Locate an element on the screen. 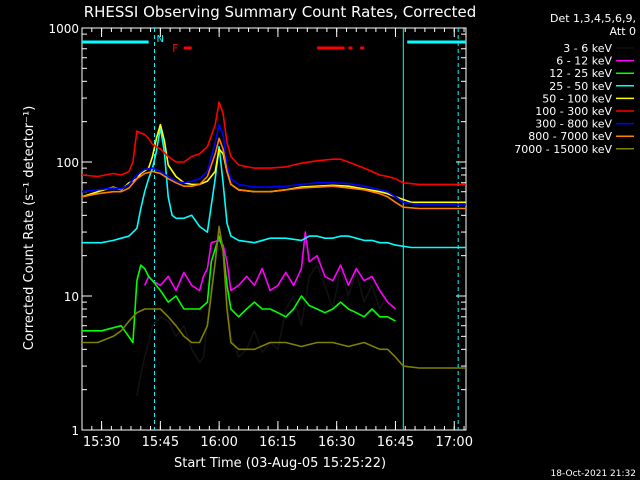 The width and height of the screenshot is (640, 480). series-line-300-800-kev is located at coordinates (273, 164).